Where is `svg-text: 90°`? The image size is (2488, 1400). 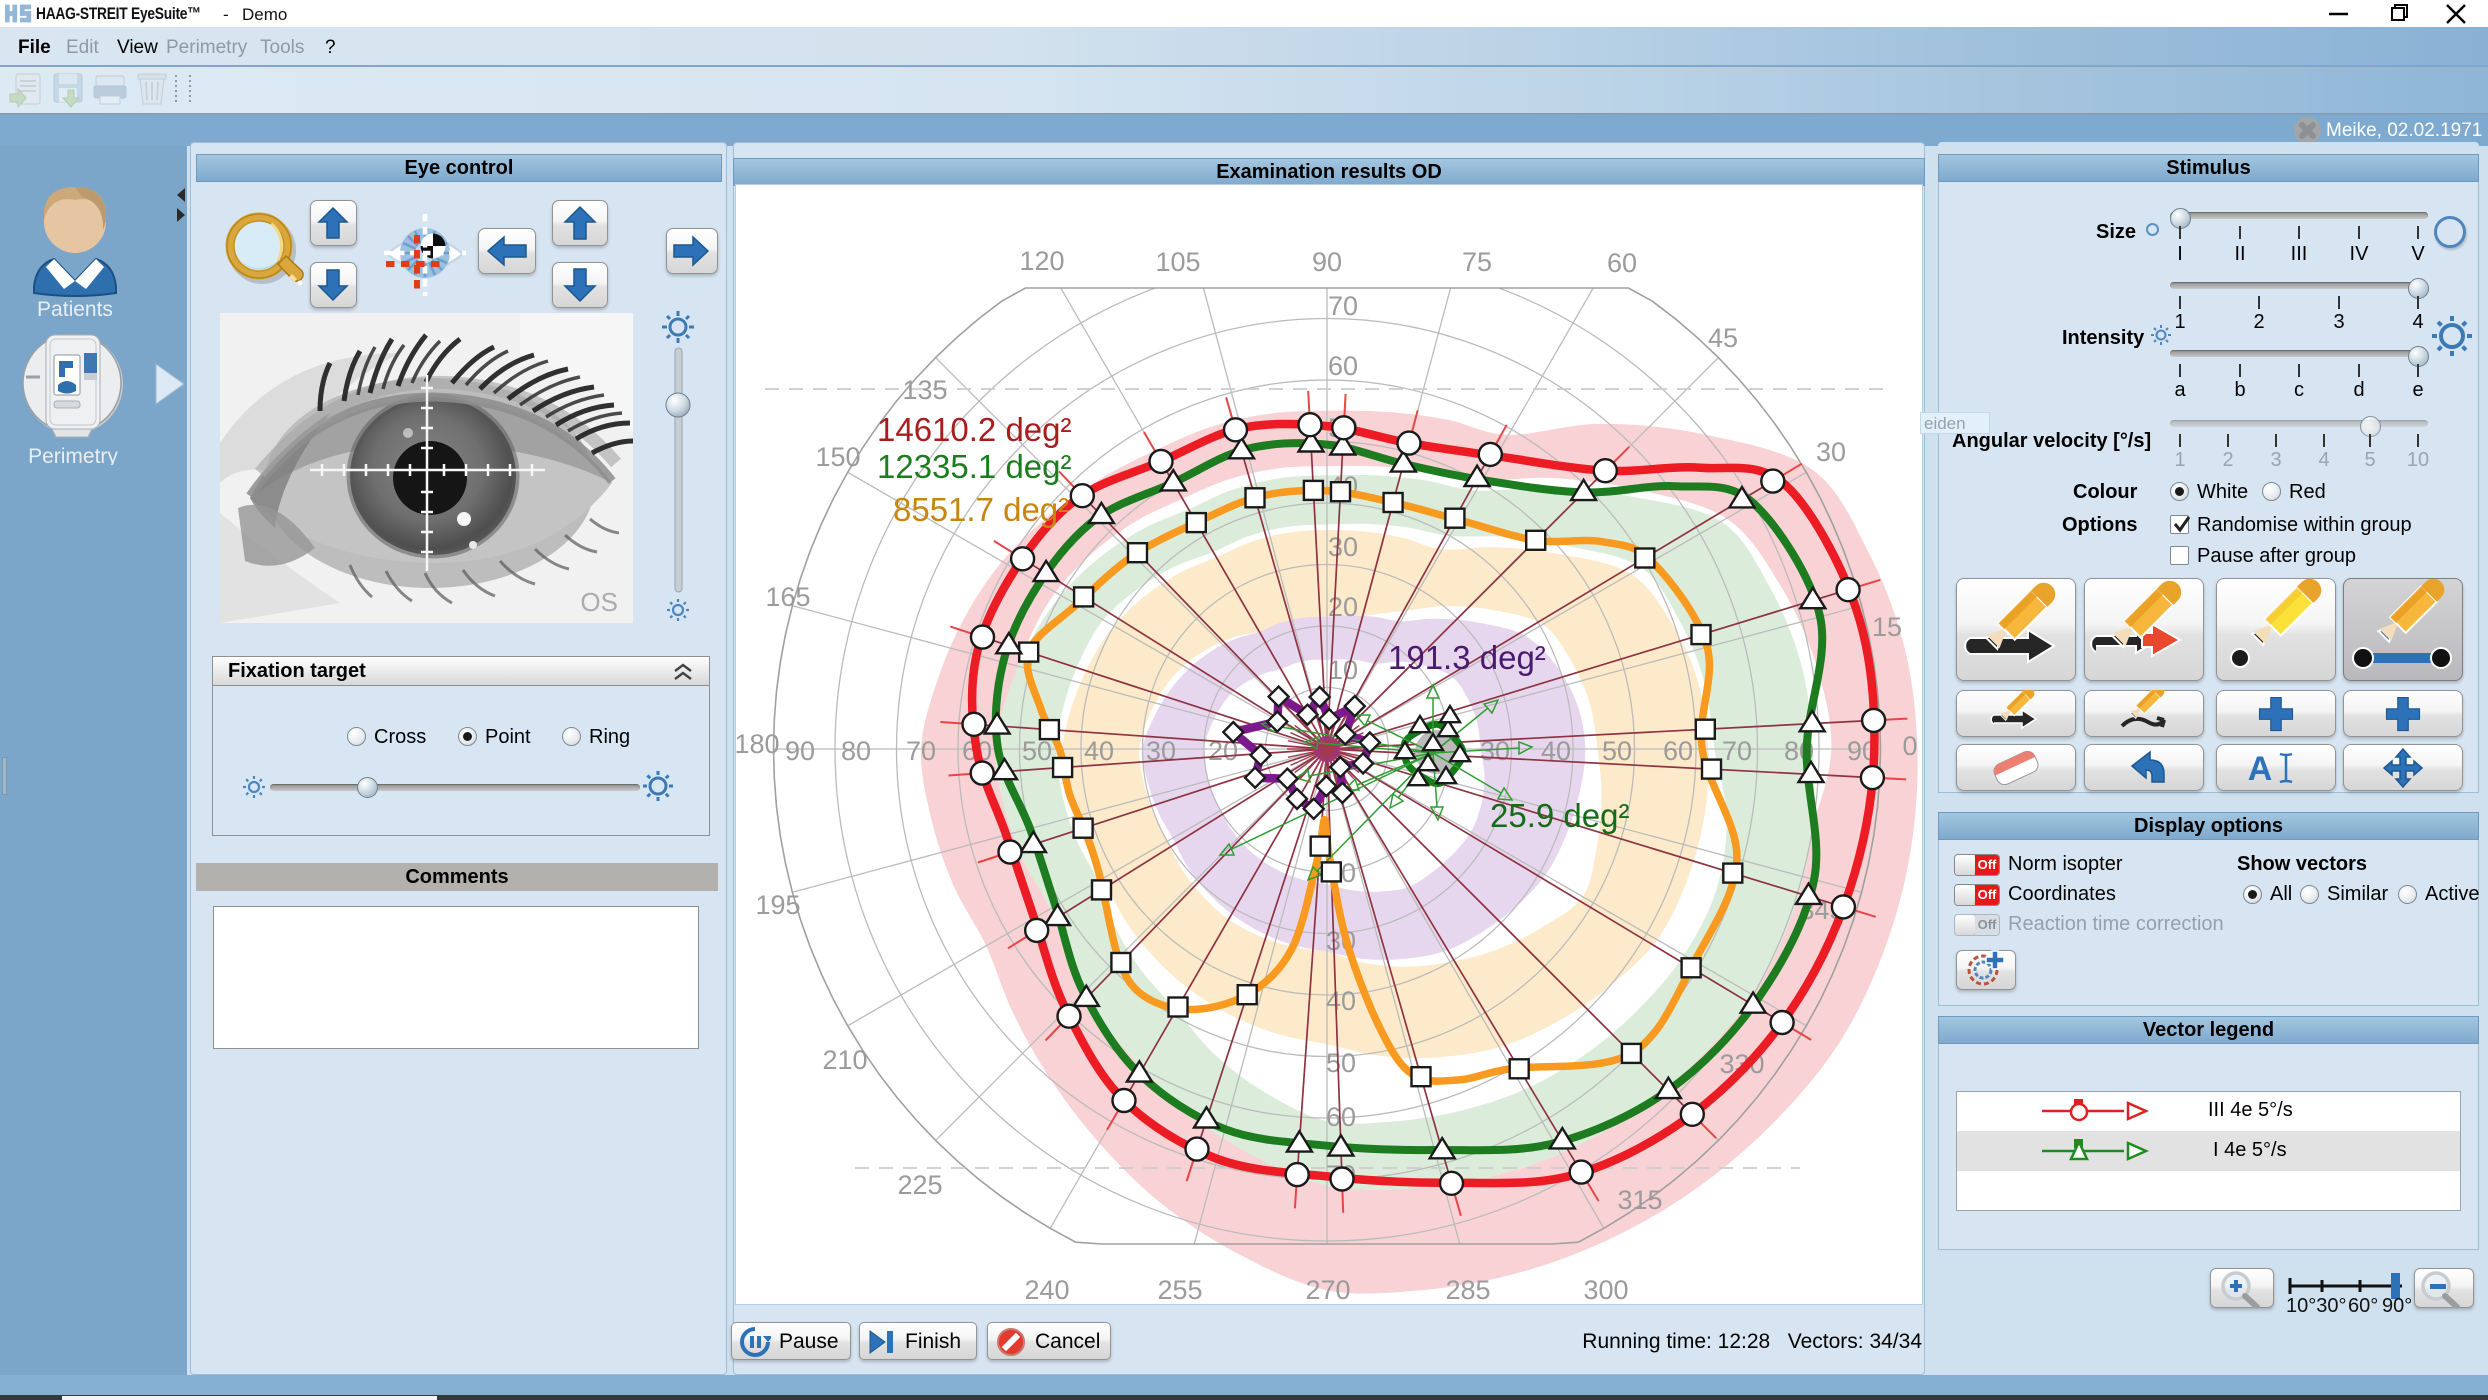
svg-text: 90° is located at coordinates (2397, 1304).